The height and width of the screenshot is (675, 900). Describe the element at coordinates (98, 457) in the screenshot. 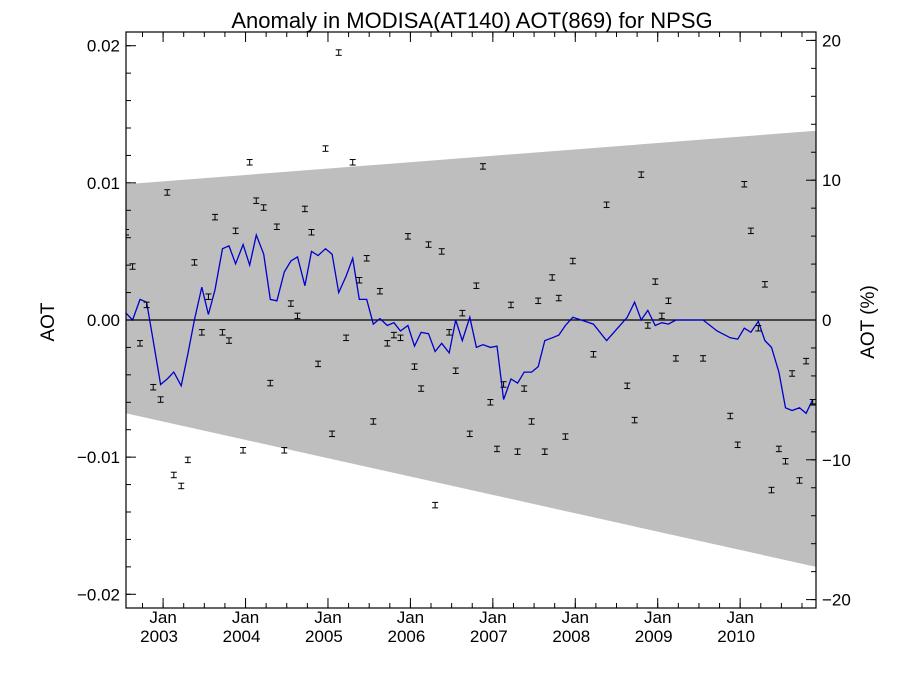

I see `y-tick-label: −0.01` at that location.